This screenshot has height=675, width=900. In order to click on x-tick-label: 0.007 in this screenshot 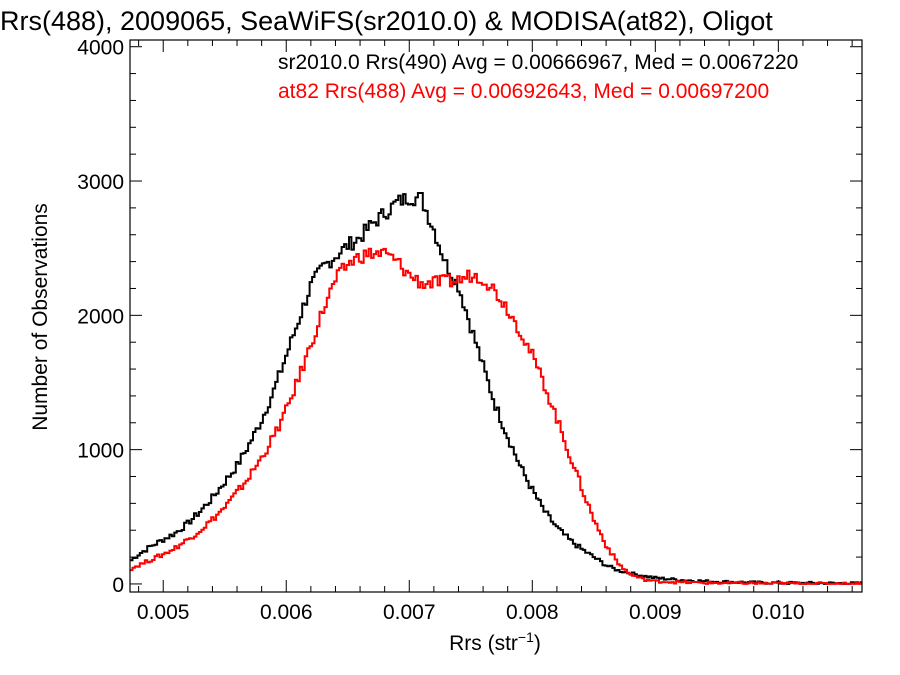, I will do `click(409, 612)`.